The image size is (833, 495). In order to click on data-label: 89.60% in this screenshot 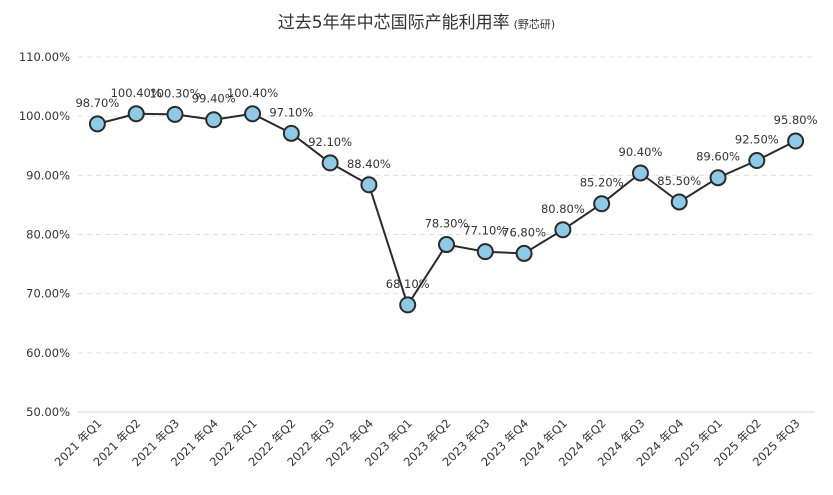, I will do `click(718, 157)`.